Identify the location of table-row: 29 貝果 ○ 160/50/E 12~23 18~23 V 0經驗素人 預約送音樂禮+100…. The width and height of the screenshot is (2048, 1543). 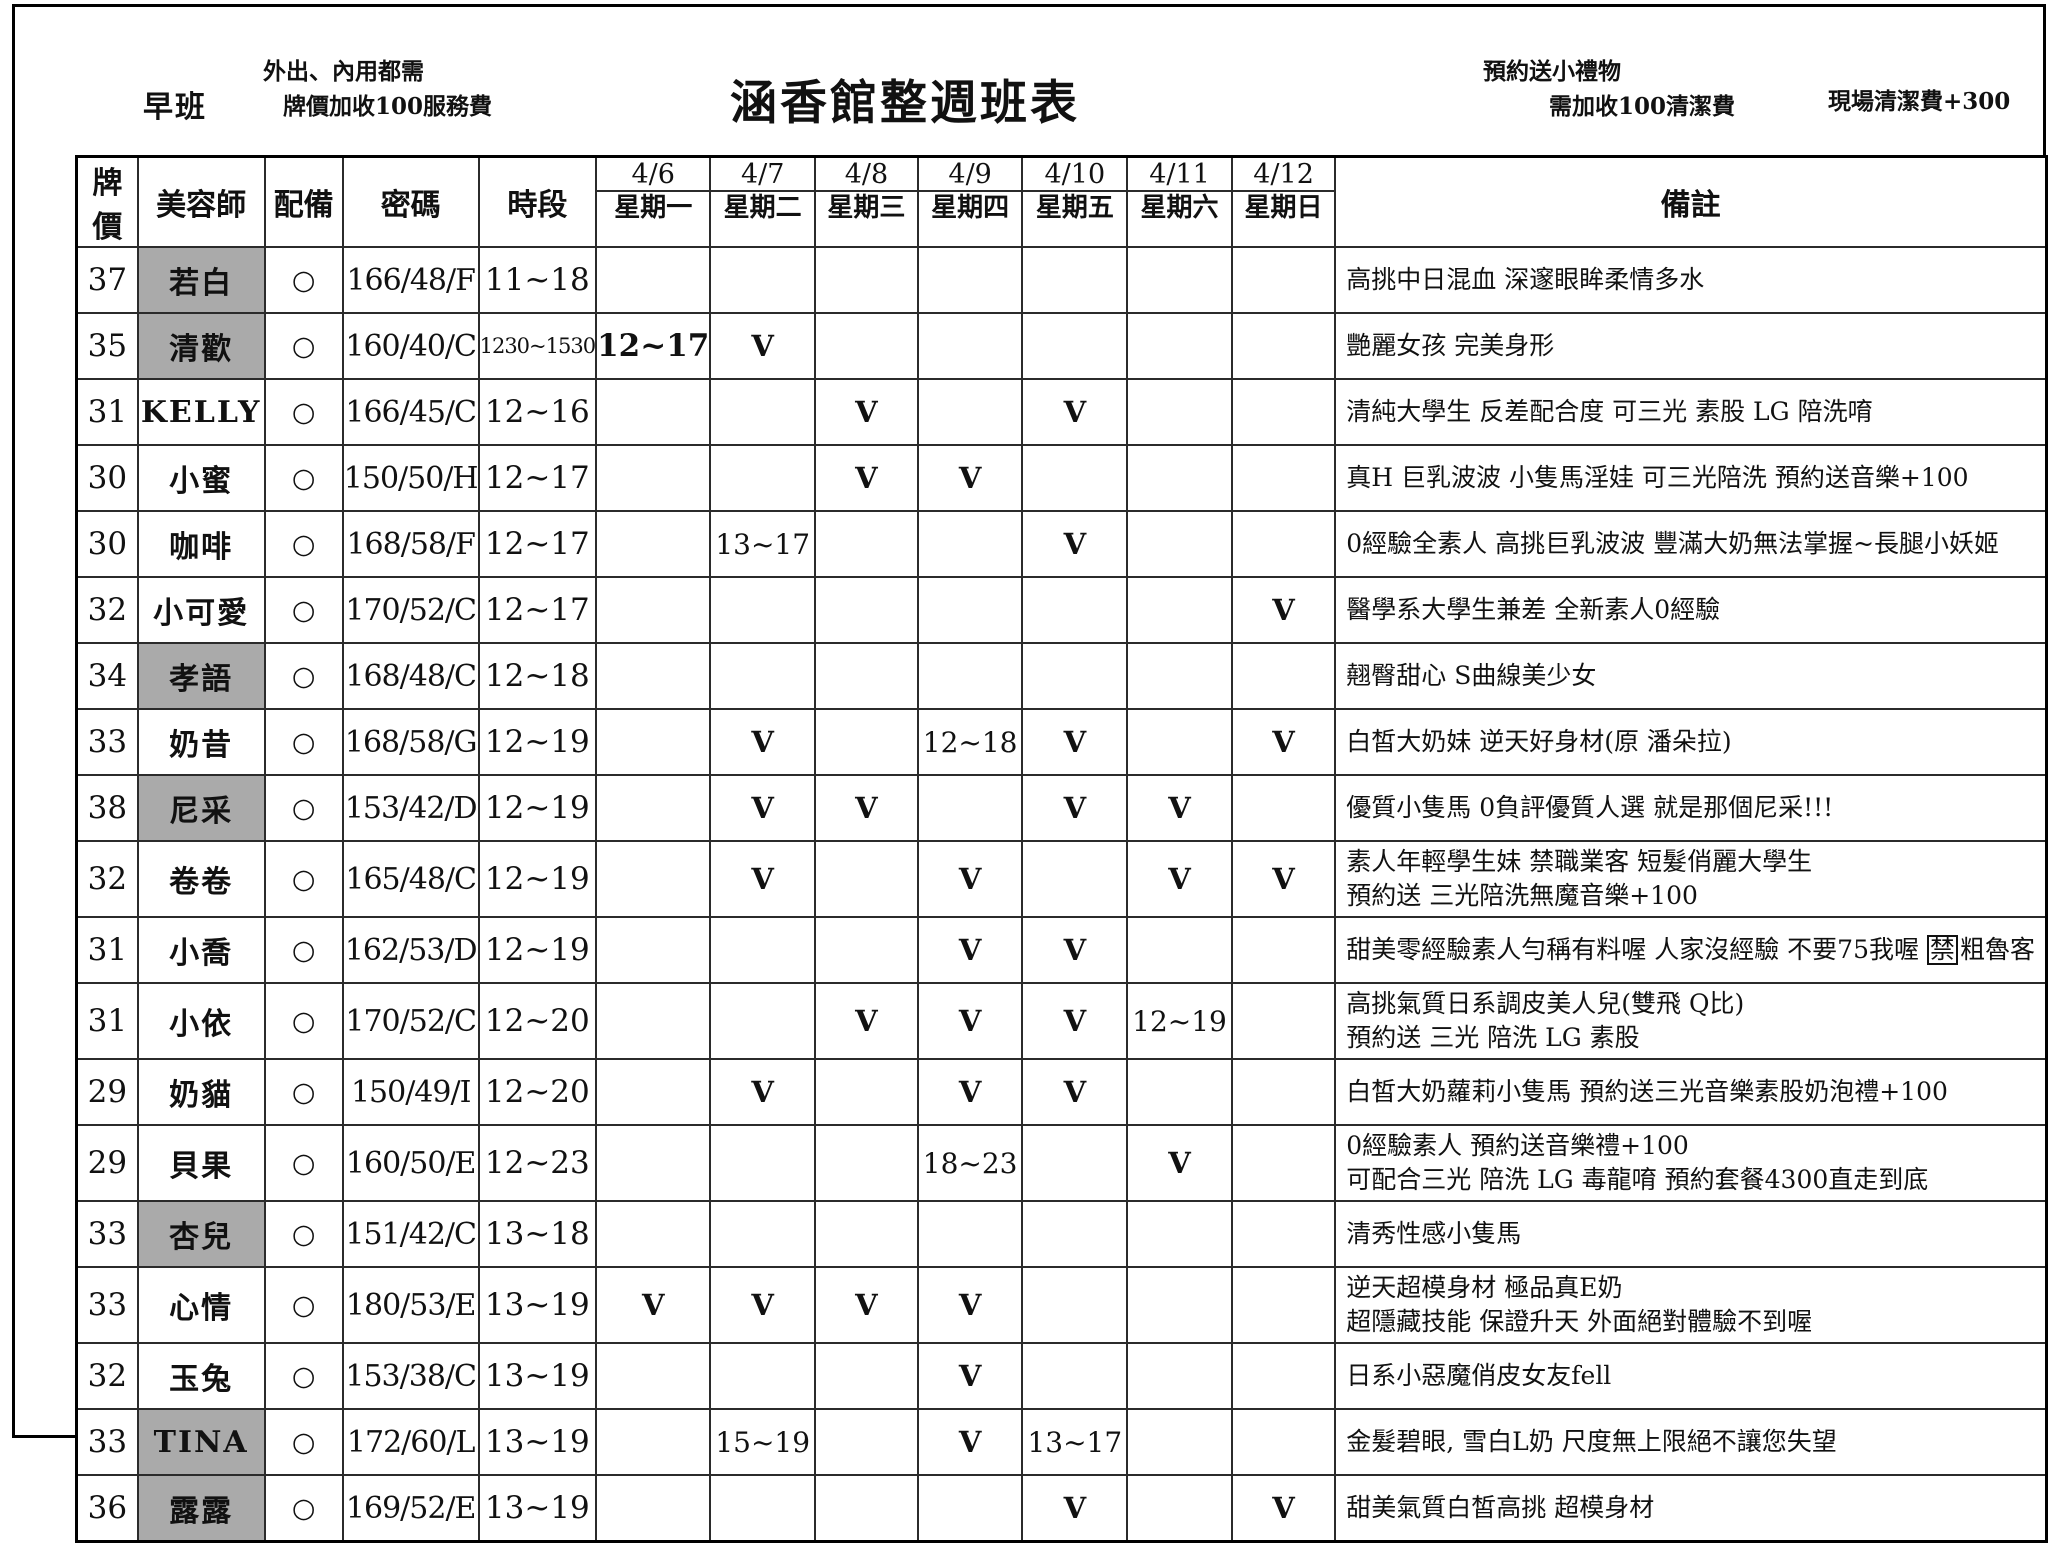
(1061, 1163).